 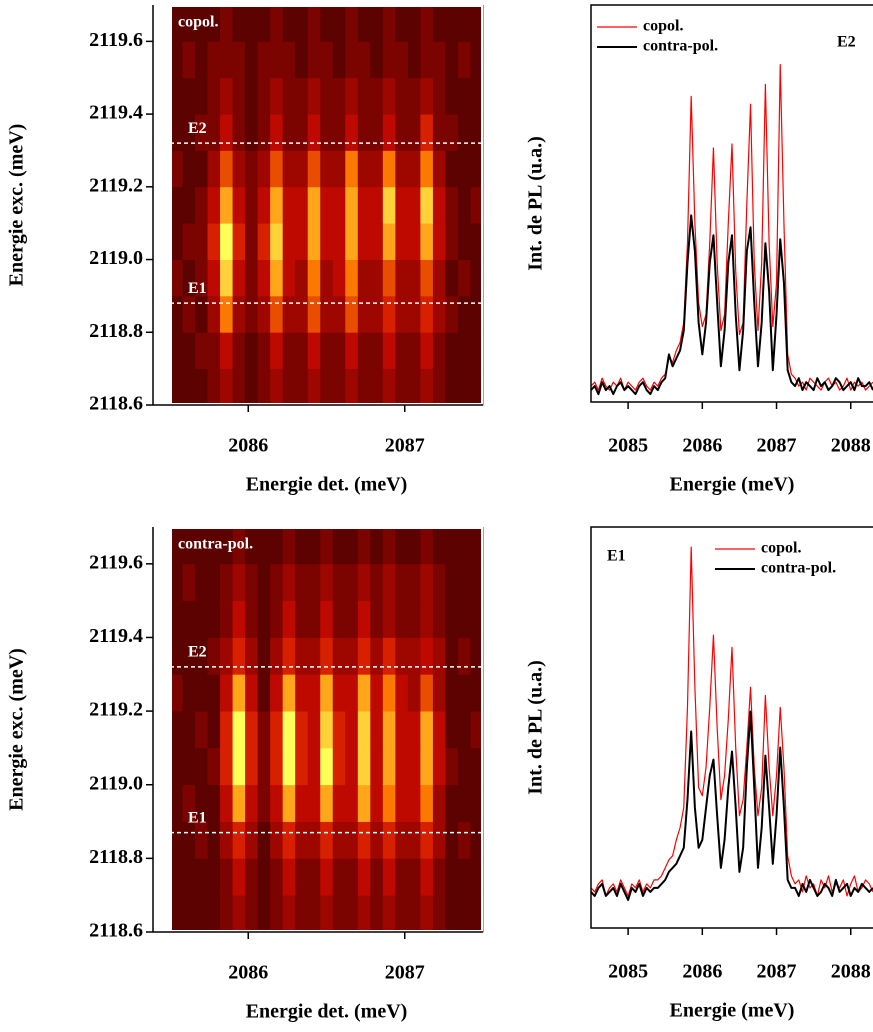 I want to click on y-tick-label: 2119.0, so click(x=116, y=783).